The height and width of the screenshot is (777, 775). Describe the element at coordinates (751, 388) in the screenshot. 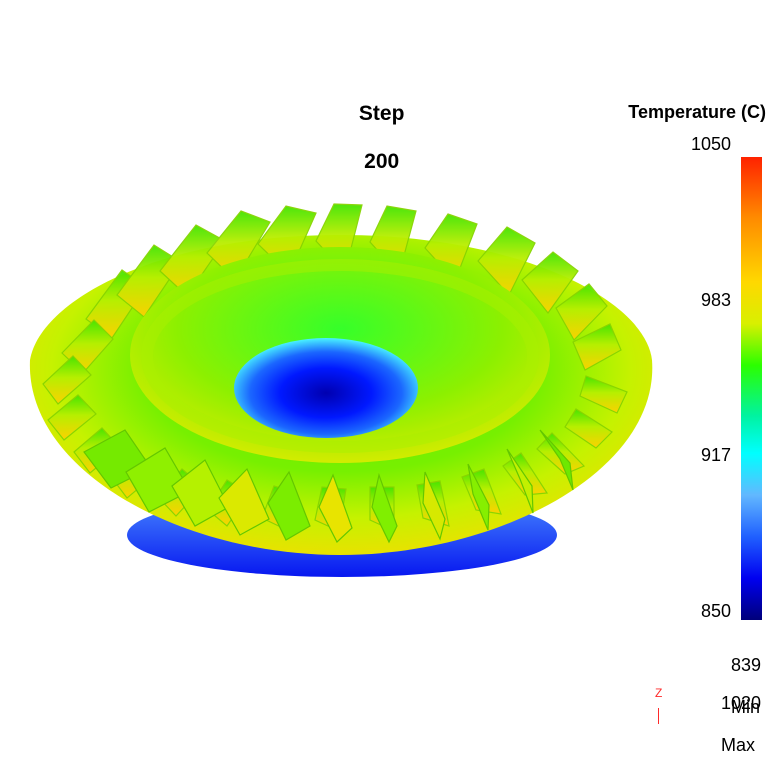

I see `temperature-colorbar` at that location.